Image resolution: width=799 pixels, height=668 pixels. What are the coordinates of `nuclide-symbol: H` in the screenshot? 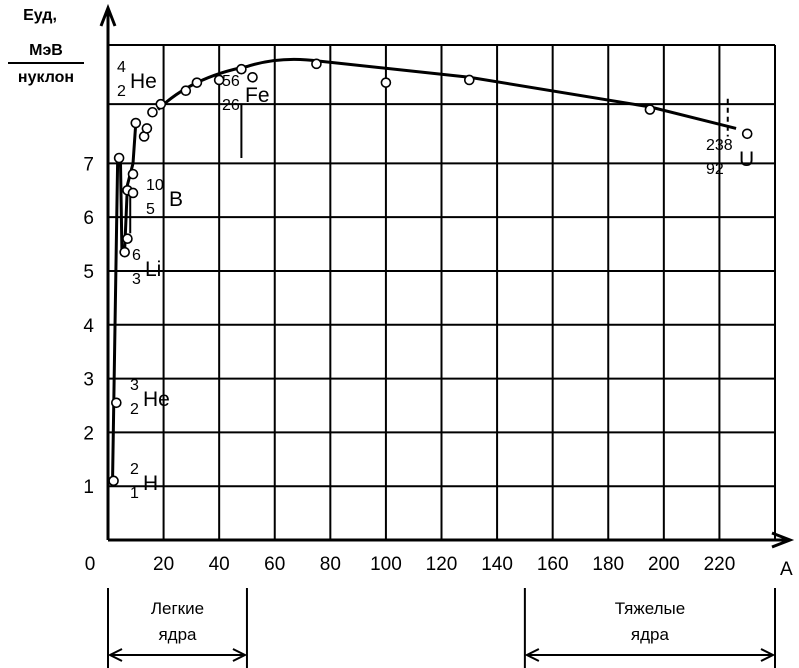 It's located at (150, 483).